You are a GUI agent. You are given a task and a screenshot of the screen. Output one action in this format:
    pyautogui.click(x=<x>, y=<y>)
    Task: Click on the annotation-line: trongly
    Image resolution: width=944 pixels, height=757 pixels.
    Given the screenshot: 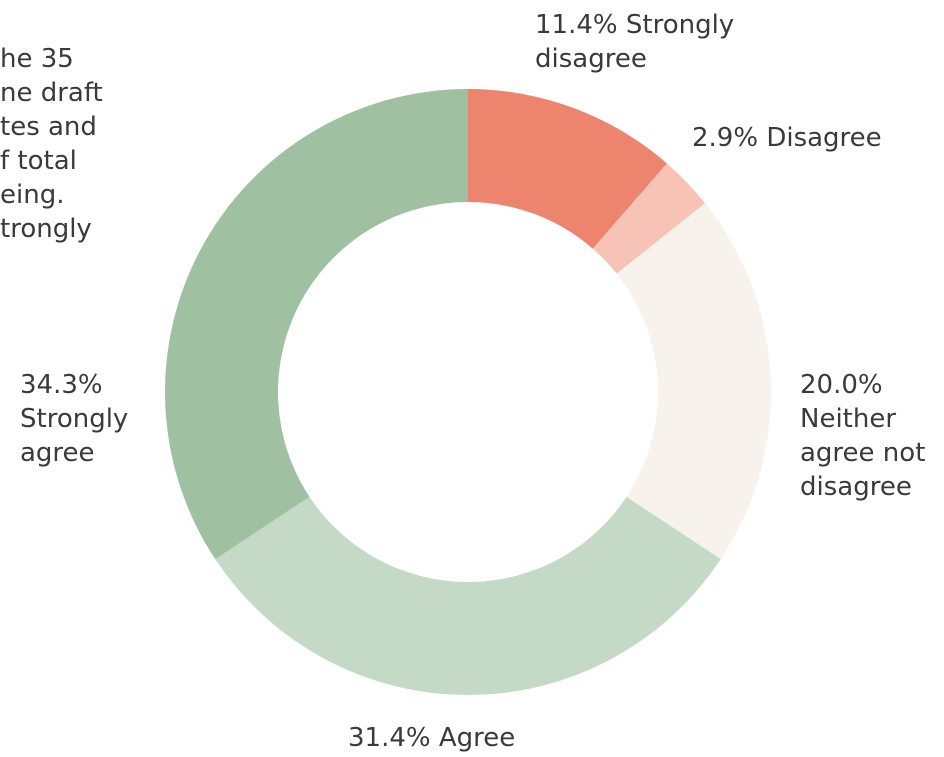 What is the action you would take?
    pyautogui.click(x=46, y=229)
    